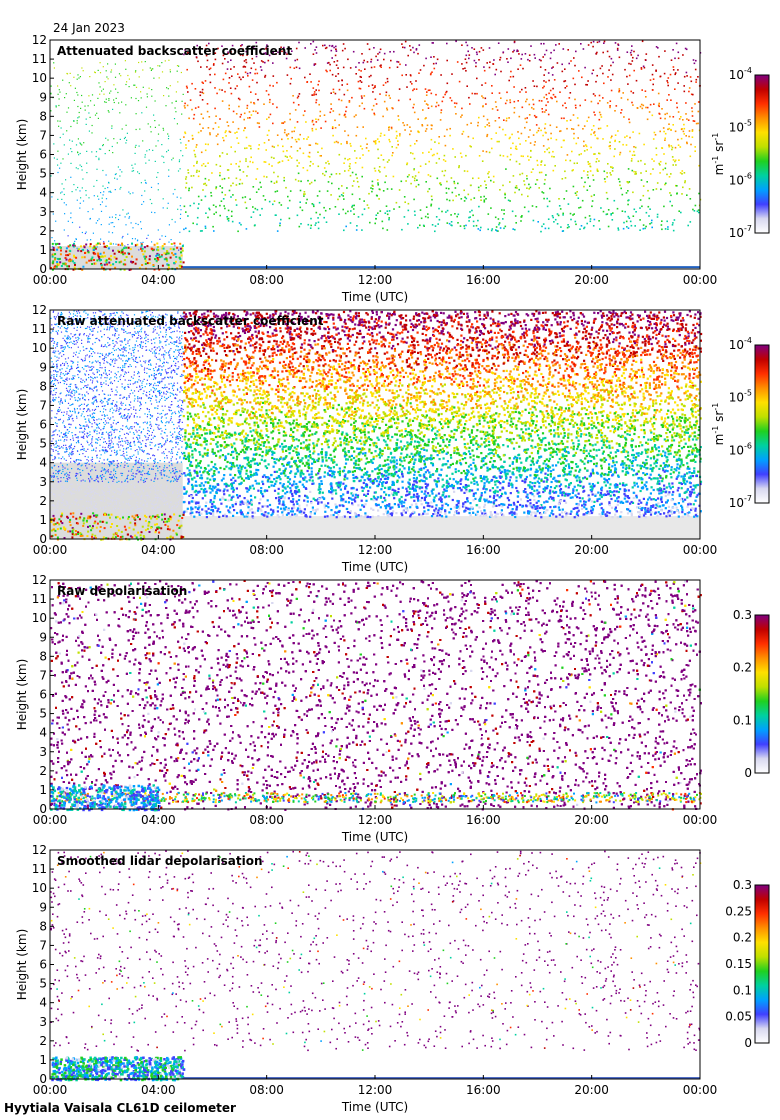 Image resolution: width=780 pixels, height=1120 pixels. What do you see at coordinates (120, 1108) in the screenshot?
I see `instrument-footer-label: Hyytiala Vaisala CL61D ceilometer` at bounding box center [120, 1108].